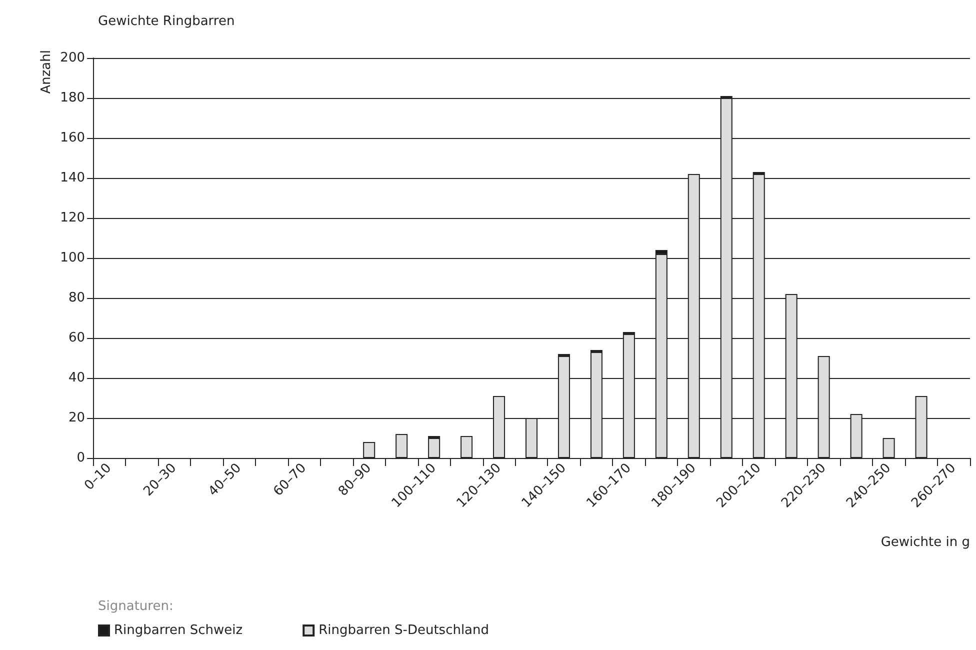 Image resolution: width=976 pixels, height=650 pixels. What do you see at coordinates (76, 298) in the screenshot?
I see `y-tick-label: 80` at bounding box center [76, 298].